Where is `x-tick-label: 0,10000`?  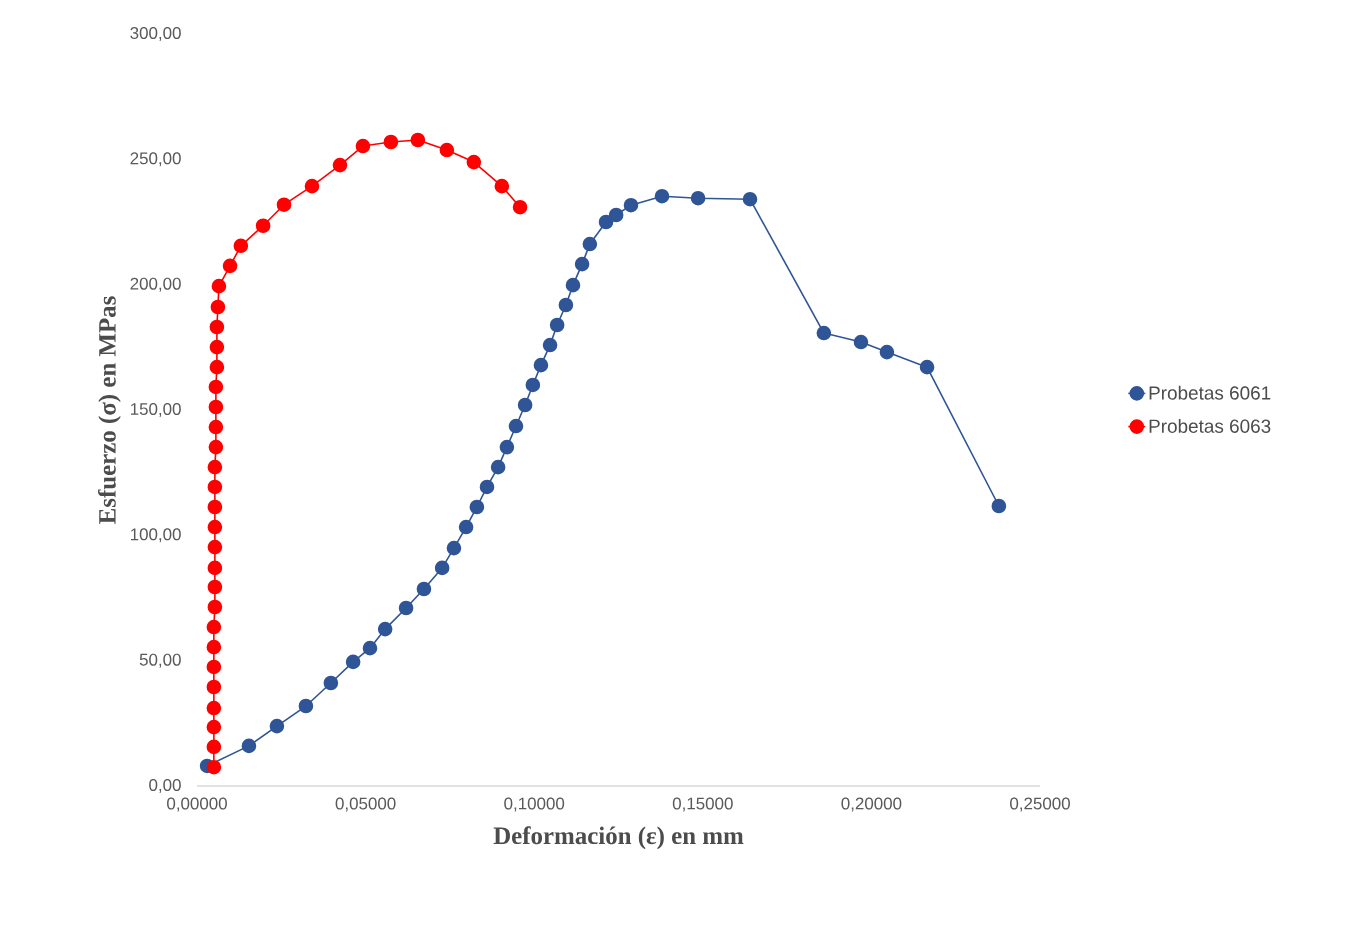
x-tick-label: 0,10000 is located at coordinates (534, 804).